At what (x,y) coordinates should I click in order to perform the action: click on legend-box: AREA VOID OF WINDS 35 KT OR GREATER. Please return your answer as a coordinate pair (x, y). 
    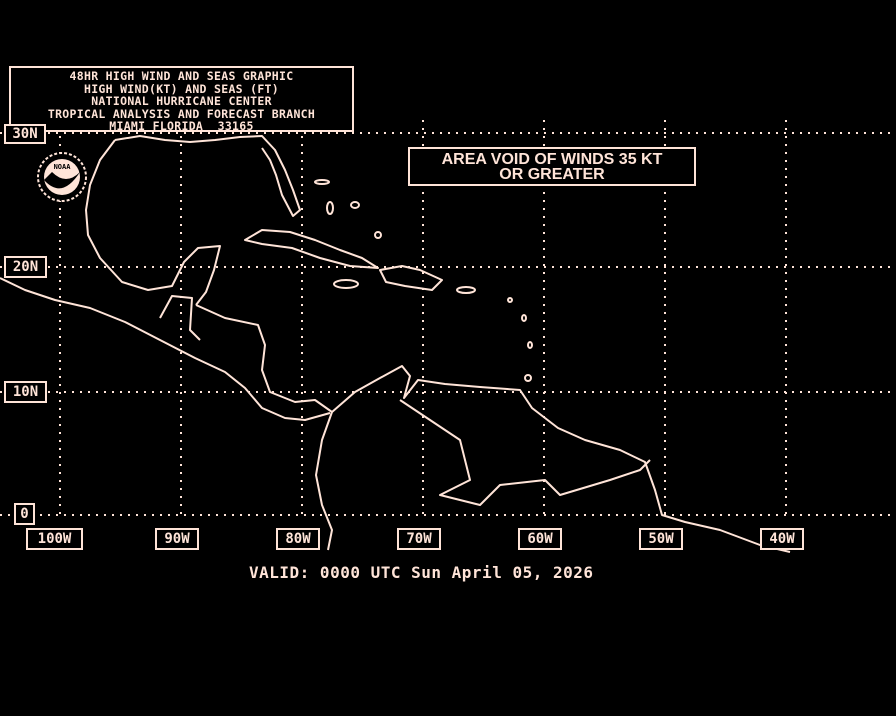
    Looking at the image, I should click on (552, 166).